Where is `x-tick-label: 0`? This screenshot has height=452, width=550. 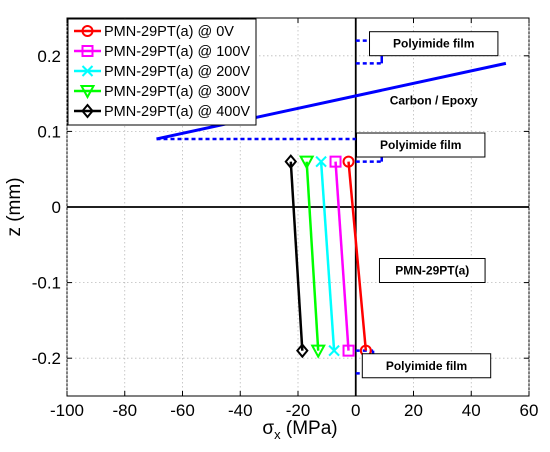 x-tick-label: 0 is located at coordinates (355, 410).